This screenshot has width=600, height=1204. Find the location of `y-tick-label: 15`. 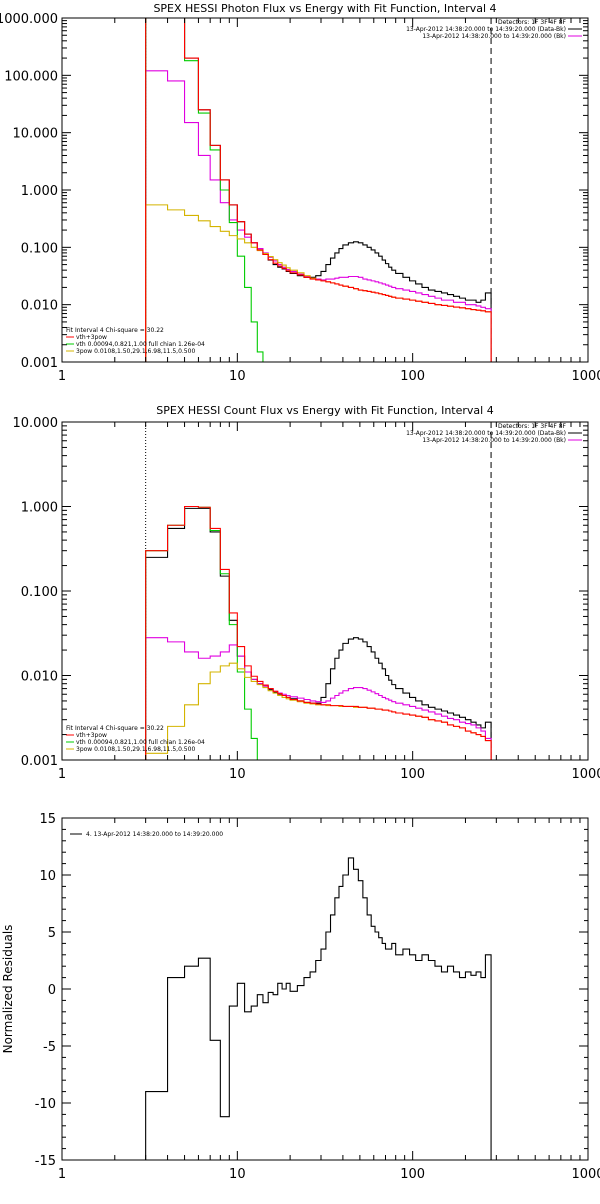

y-tick-label: 15 is located at coordinates (47, 819).